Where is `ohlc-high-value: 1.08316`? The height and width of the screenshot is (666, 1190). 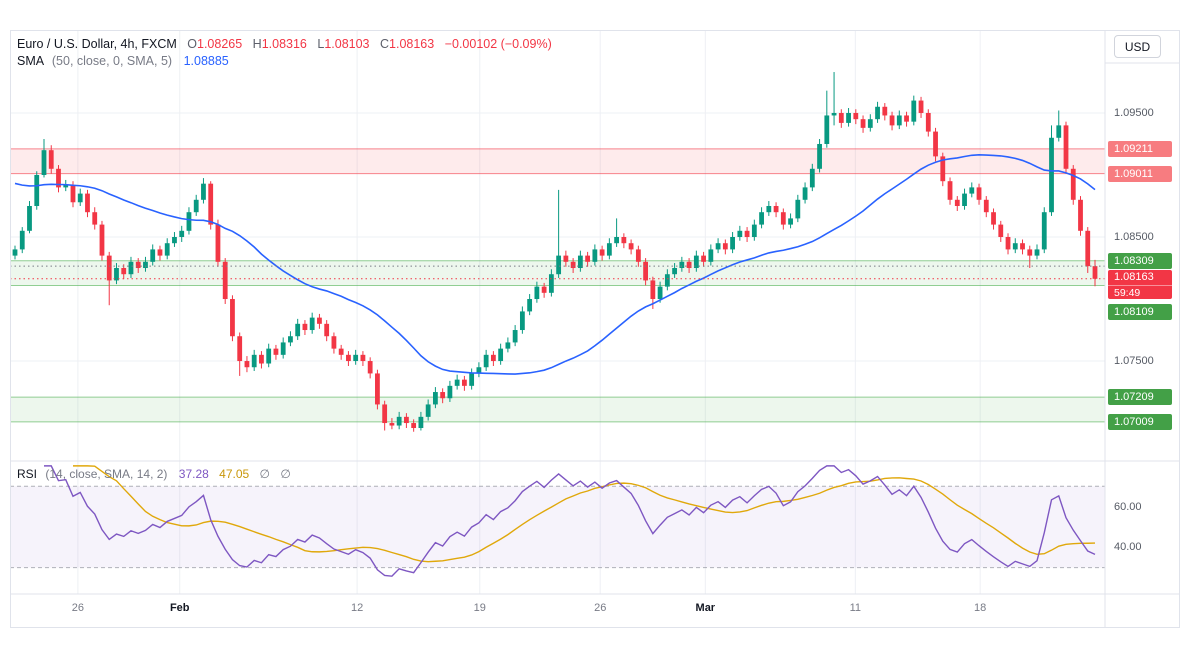
ohlc-high-value: 1.08316 is located at coordinates (284, 44).